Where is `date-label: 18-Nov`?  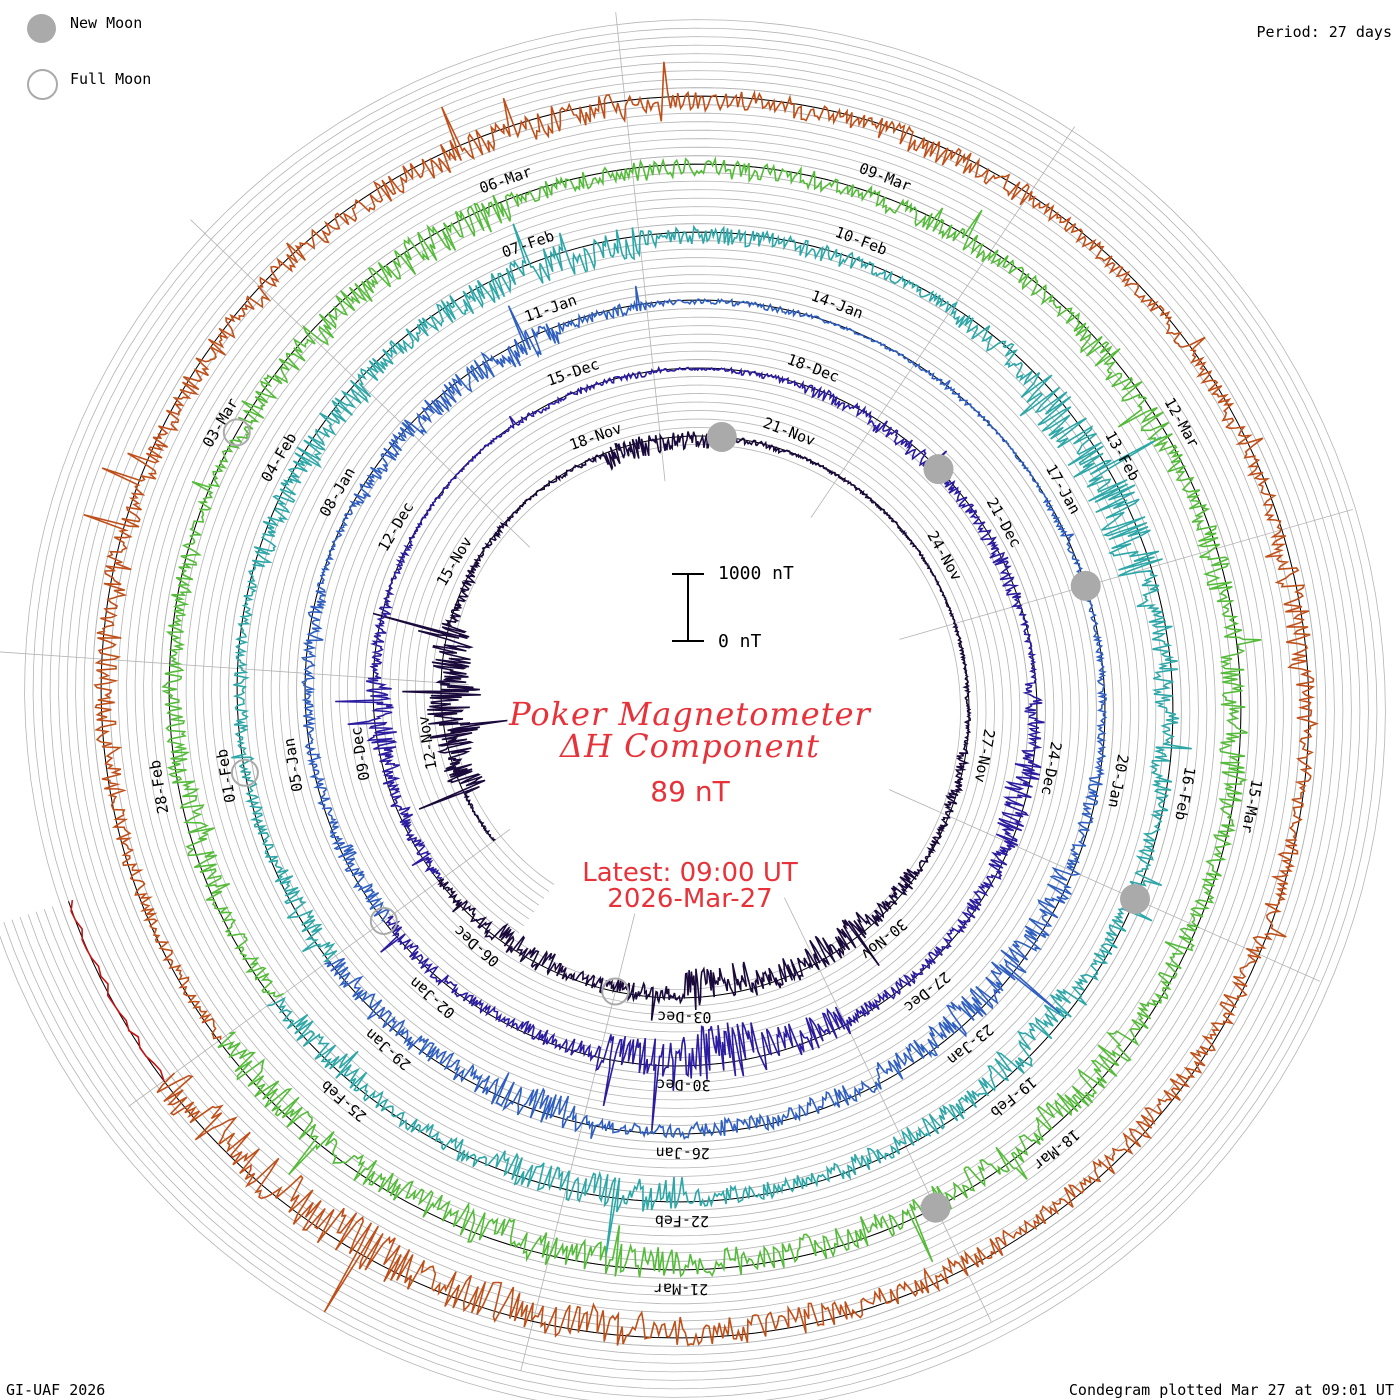 date-label: 18-Nov is located at coordinates (595, 436).